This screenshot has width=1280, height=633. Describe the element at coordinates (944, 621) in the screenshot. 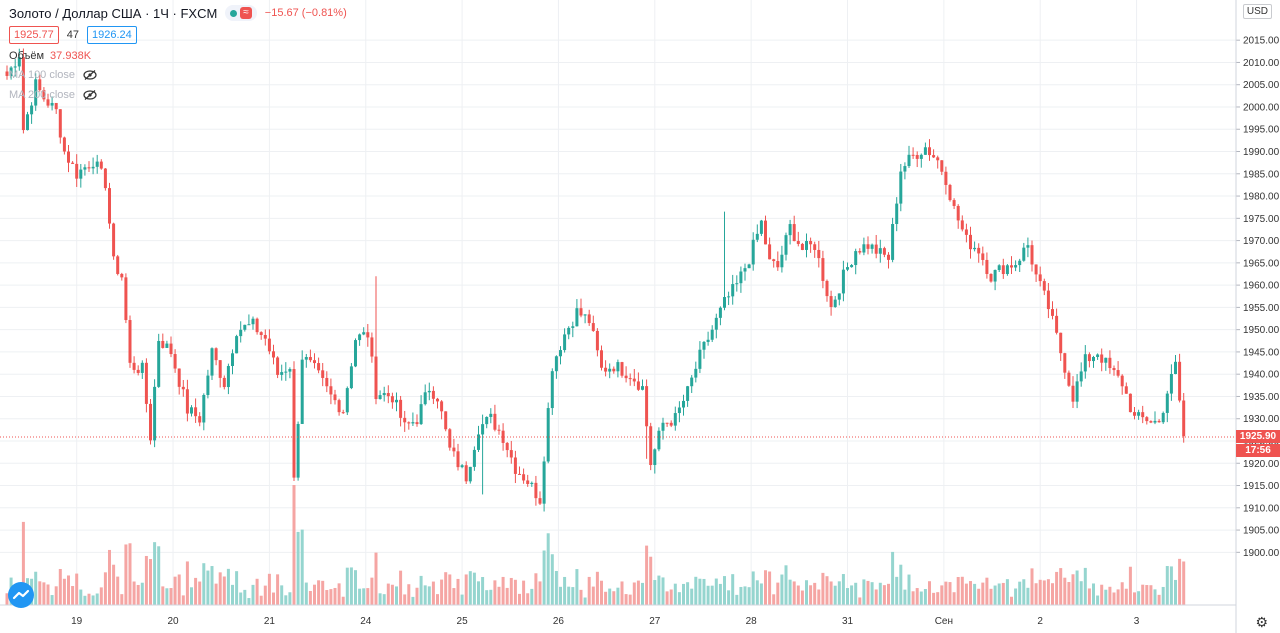

I see `time-tick-label: Сен` at that location.